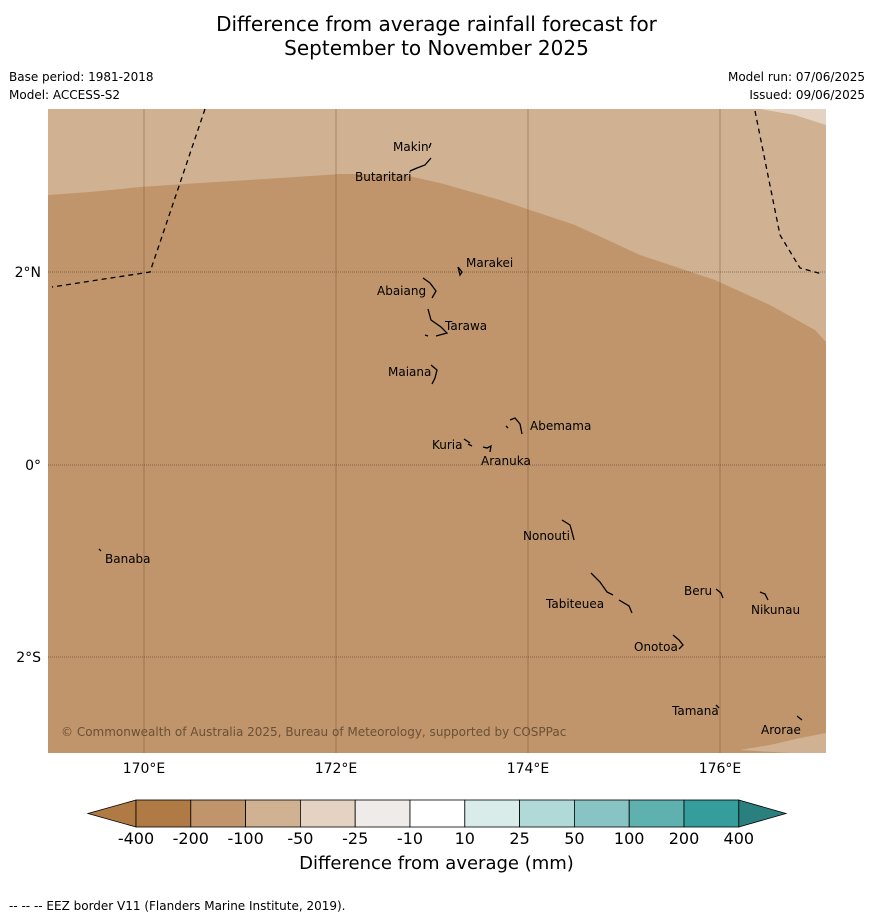  I want to click on colorbar-label: Difference from average (mm), so click(436, 863).